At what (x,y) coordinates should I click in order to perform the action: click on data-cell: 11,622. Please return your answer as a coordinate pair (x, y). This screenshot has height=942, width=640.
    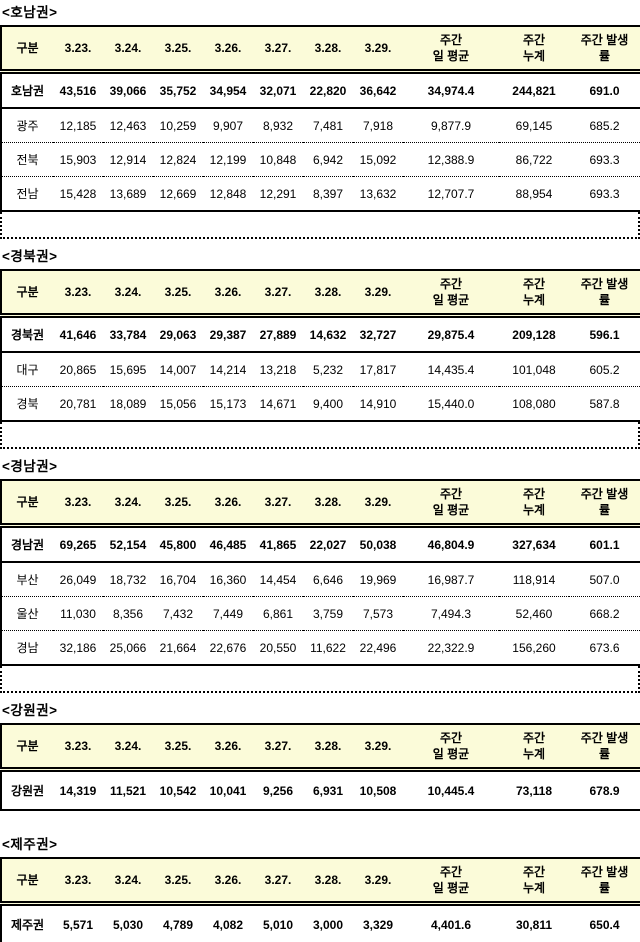
    Looking at the image, I should click on (328, 647).